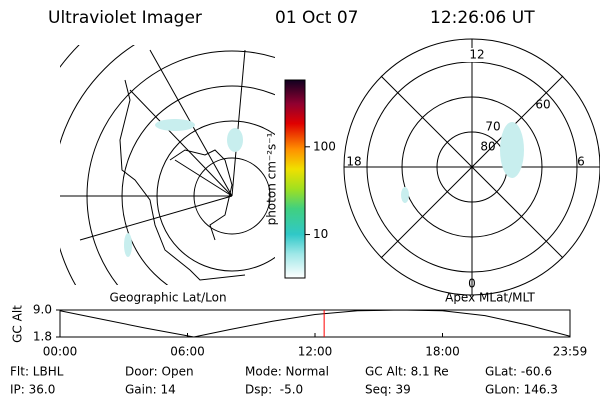  Describe the element at coordinates (320, 234) in the screenshot. I see `colorbar-tick-label: 10` at that location.